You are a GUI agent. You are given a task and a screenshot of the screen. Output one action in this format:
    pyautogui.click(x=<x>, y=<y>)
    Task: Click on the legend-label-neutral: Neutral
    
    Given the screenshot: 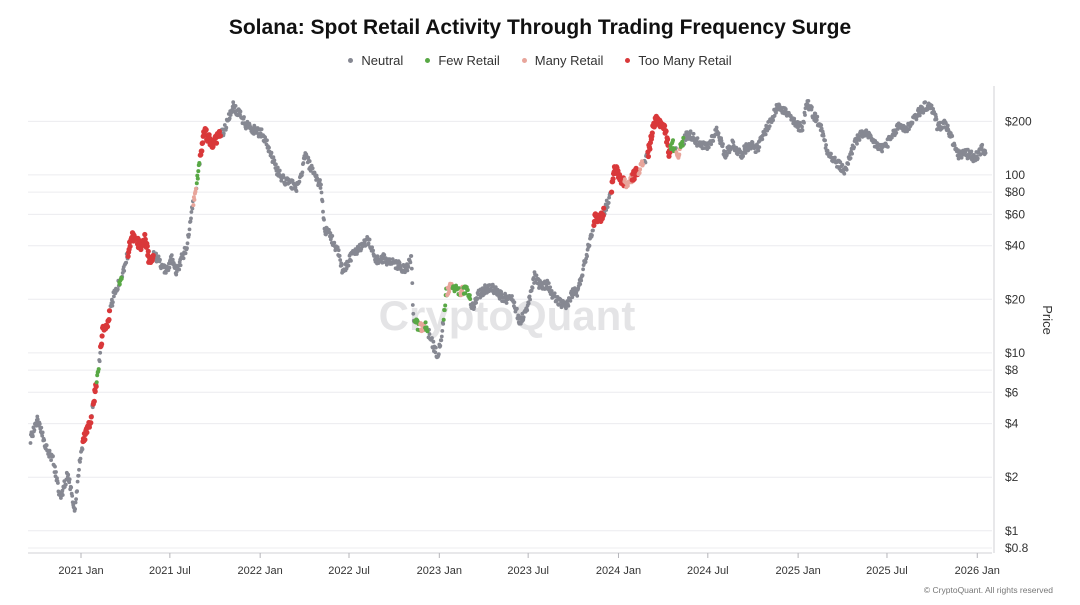 What is the action you would take?
    pyautogui.click(x=382, y=60)
    